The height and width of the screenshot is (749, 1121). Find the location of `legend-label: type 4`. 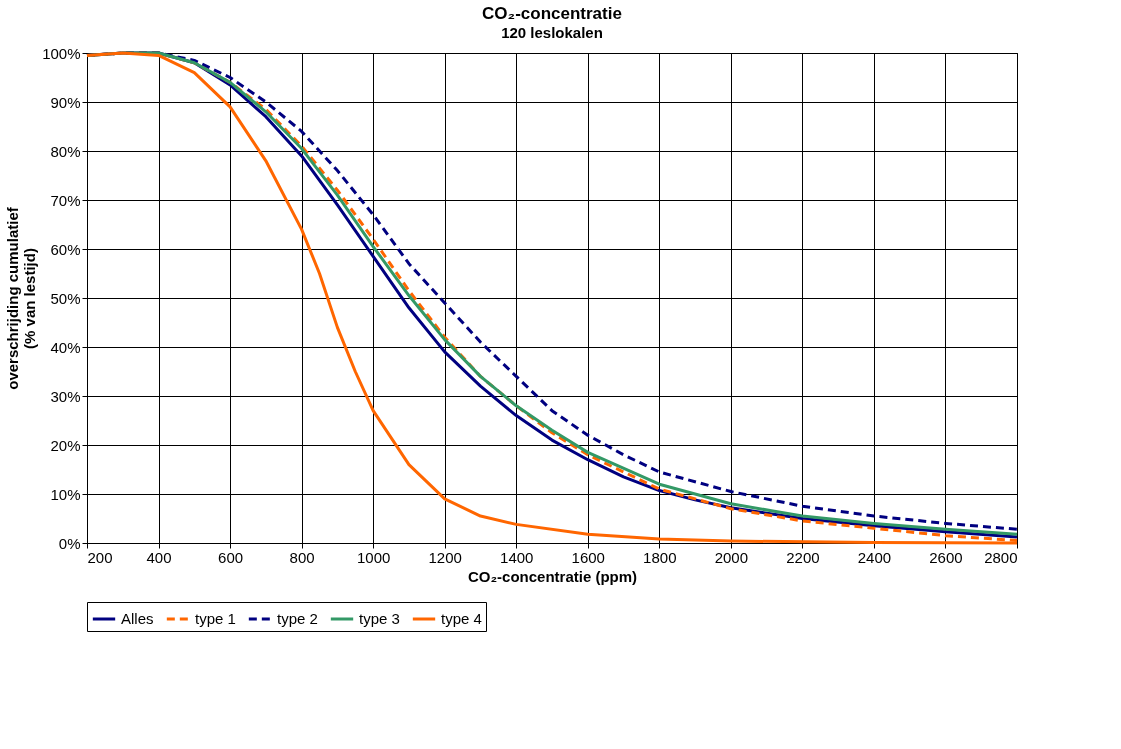

legend-label: type 4 is located at coordinates (461, 618).